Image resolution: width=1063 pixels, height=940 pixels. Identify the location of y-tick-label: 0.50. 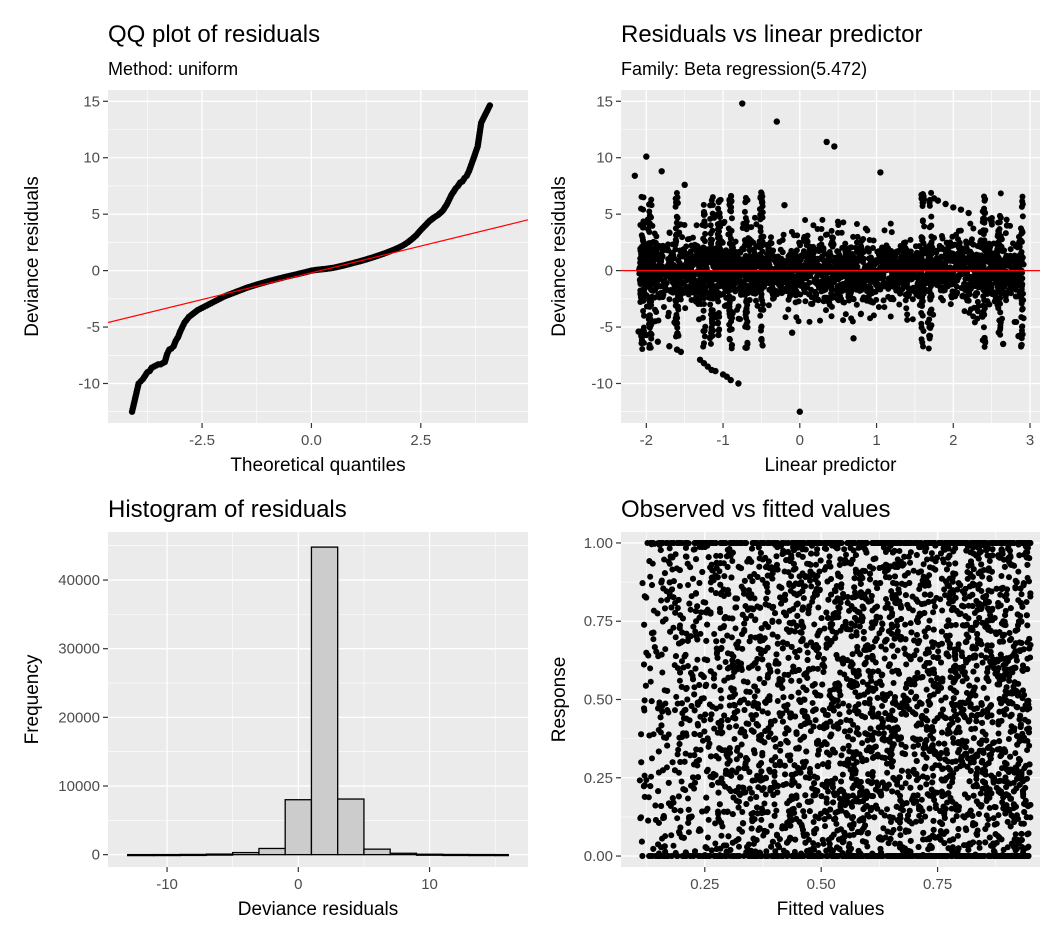
(598, 700).